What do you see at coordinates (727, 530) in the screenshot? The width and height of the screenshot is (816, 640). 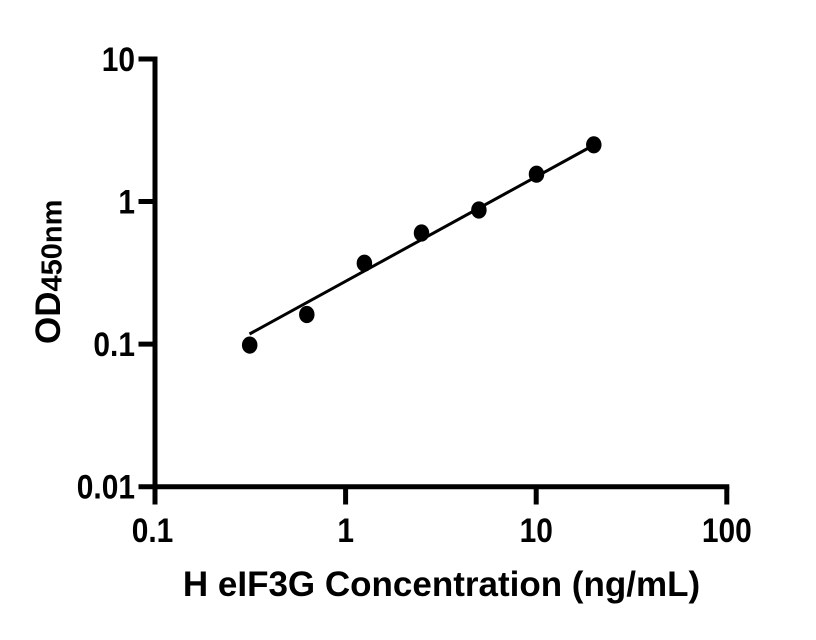 I see `svg-text: 100` at bounding box center [727, 530].